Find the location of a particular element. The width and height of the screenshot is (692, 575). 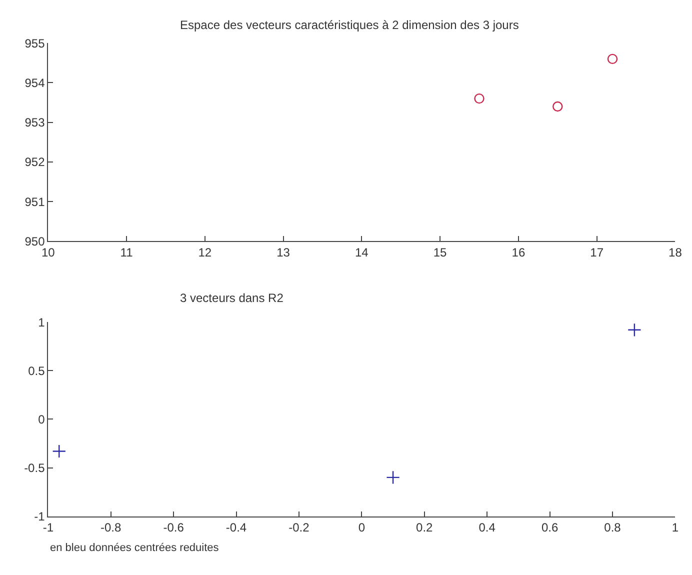

chart-title: Espace des vecteurs caractéristiques à 2 dimension des 3 jours is located at coordinates (349, 25).